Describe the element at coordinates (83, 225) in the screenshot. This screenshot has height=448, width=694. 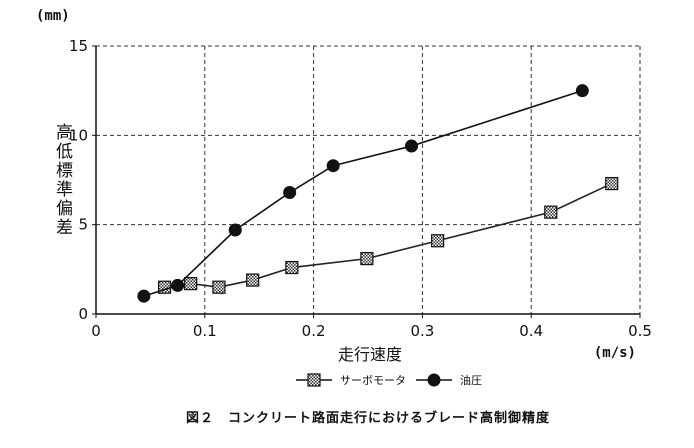
I see `y-tick-label: 5` at that location.